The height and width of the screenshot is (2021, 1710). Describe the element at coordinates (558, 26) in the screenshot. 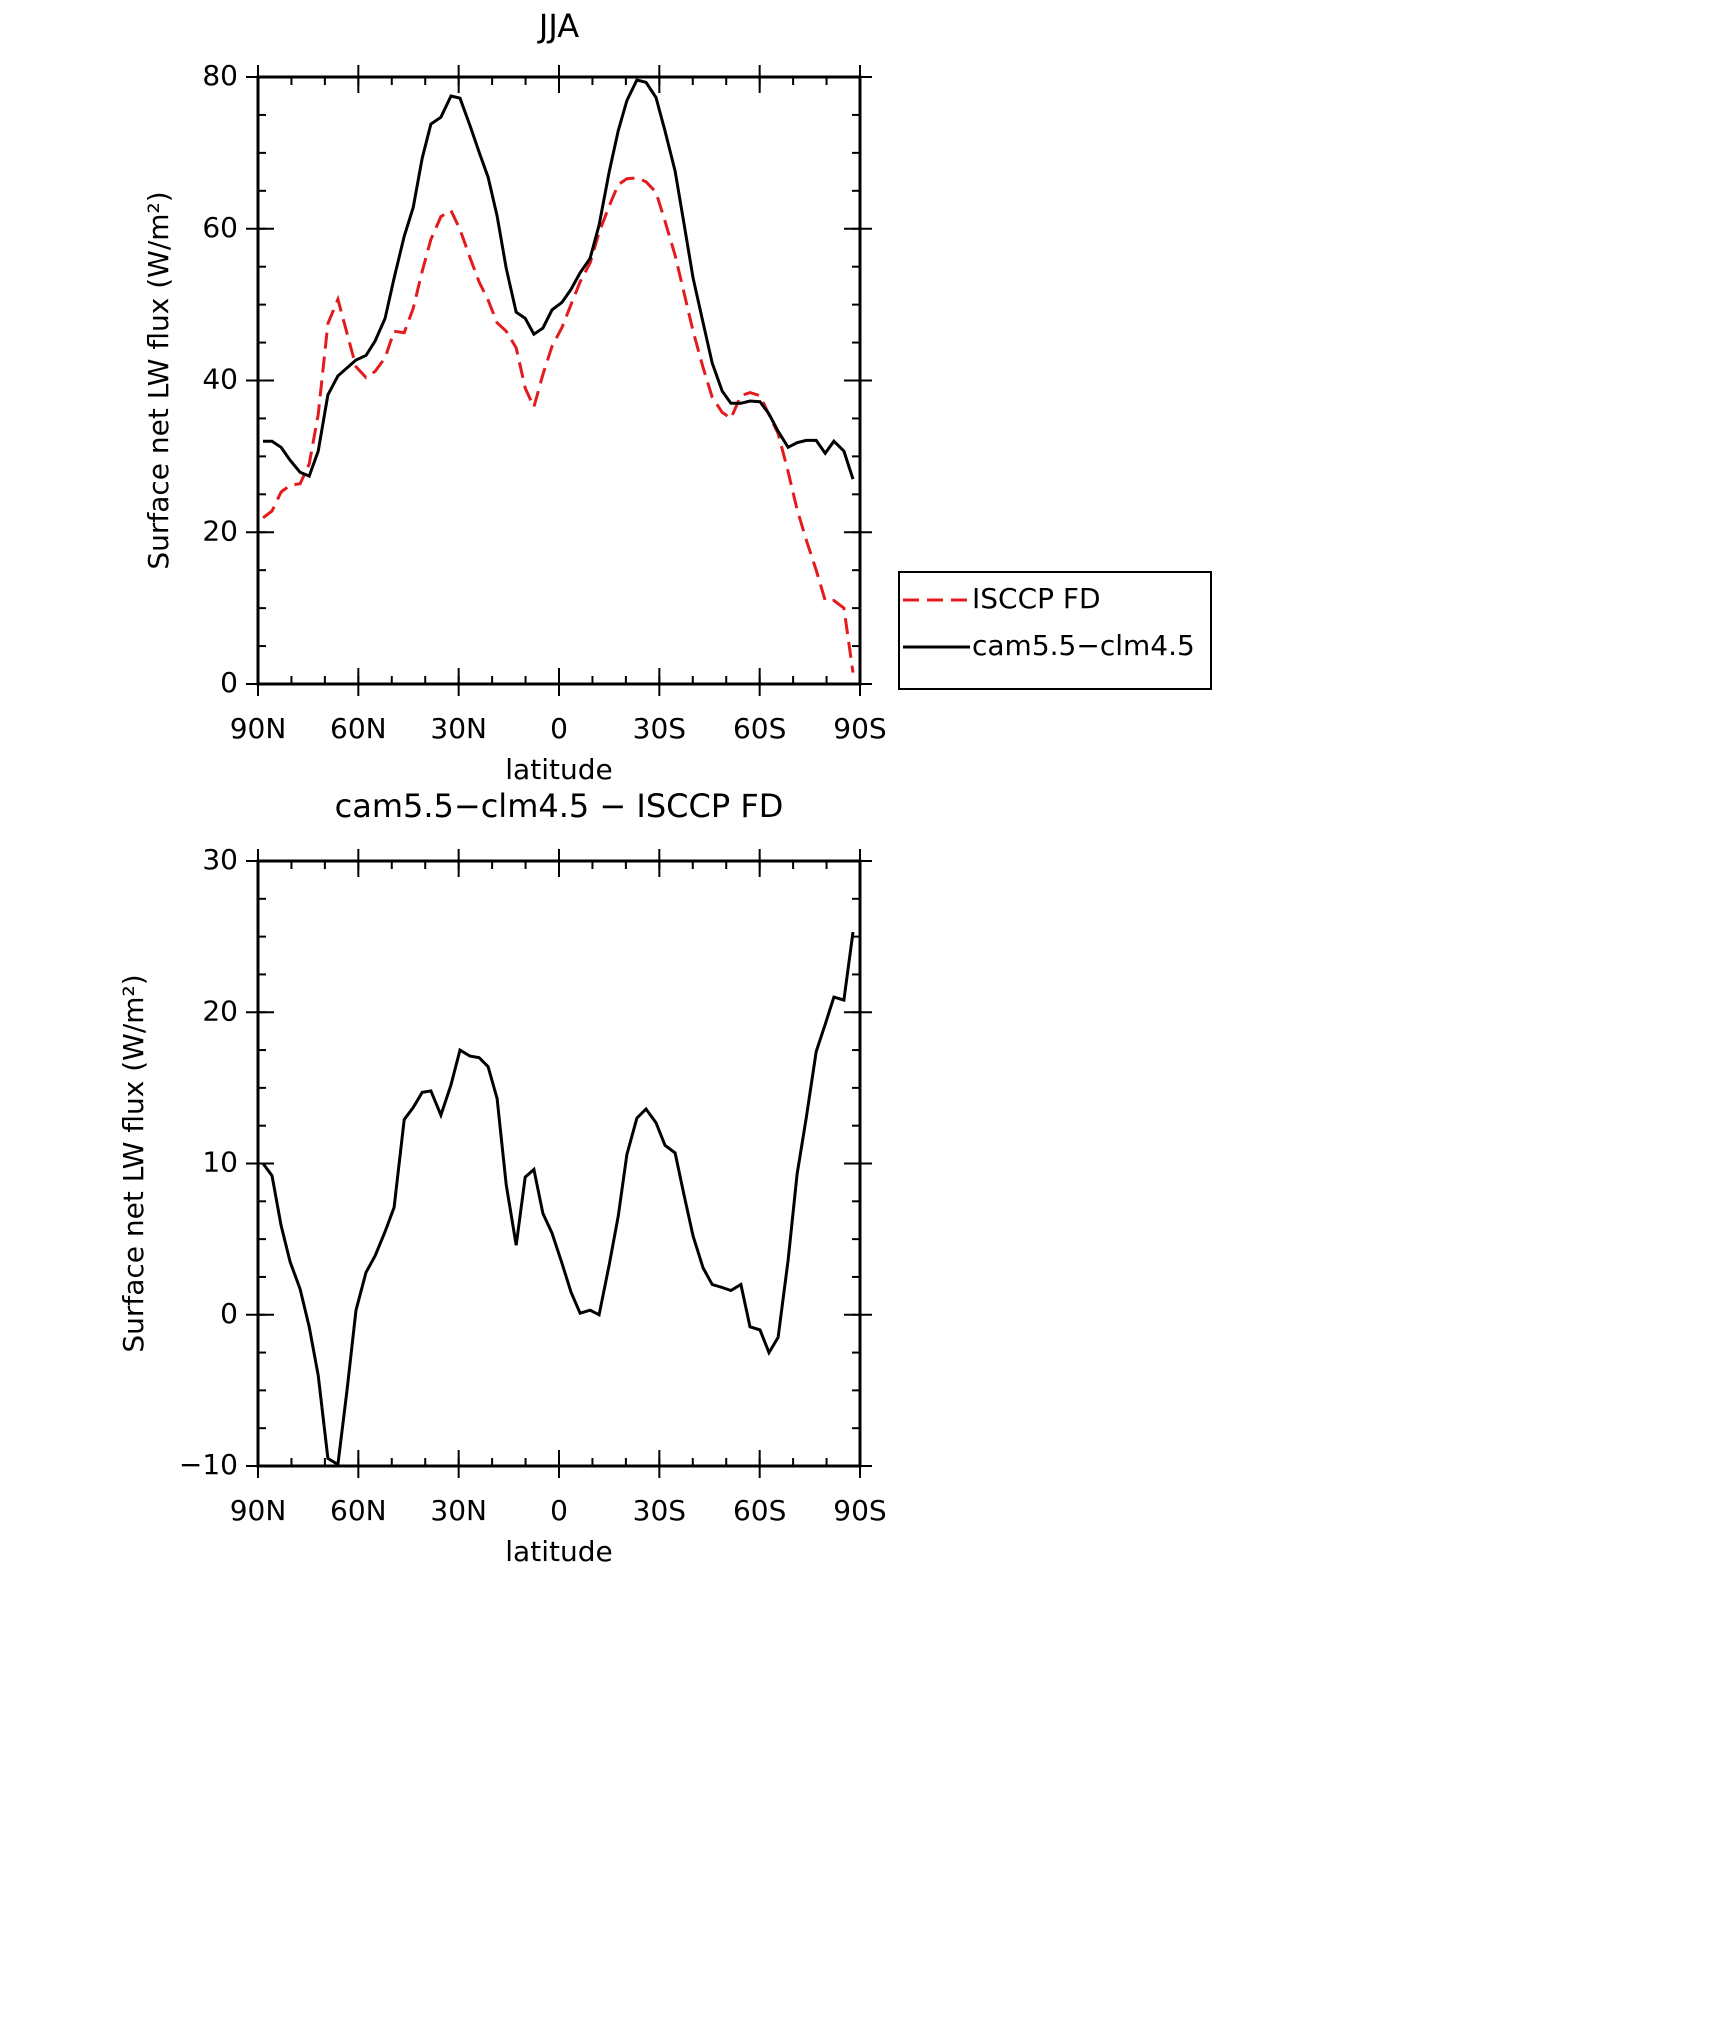

I see `chart-title: JJA` at that location.